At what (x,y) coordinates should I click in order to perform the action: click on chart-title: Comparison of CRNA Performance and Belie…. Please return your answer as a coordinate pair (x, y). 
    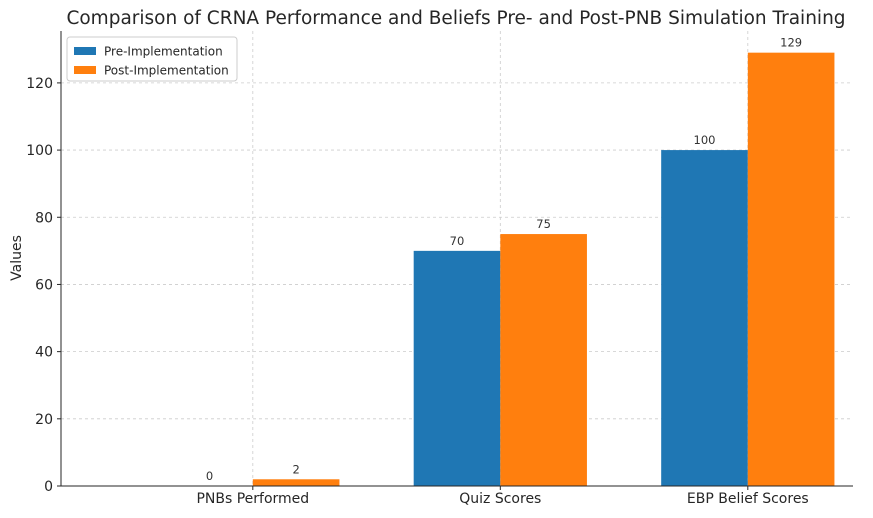
    Looking at the image, I should click on (455, 18).